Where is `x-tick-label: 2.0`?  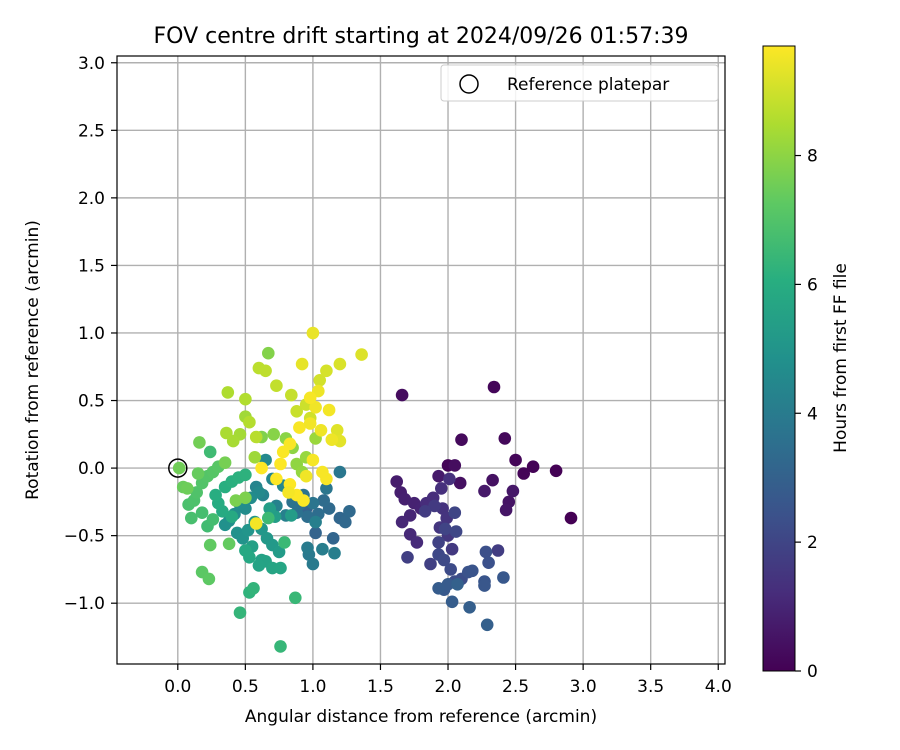 x-tick-label: 2.0 is located at coordinates (447, 687).